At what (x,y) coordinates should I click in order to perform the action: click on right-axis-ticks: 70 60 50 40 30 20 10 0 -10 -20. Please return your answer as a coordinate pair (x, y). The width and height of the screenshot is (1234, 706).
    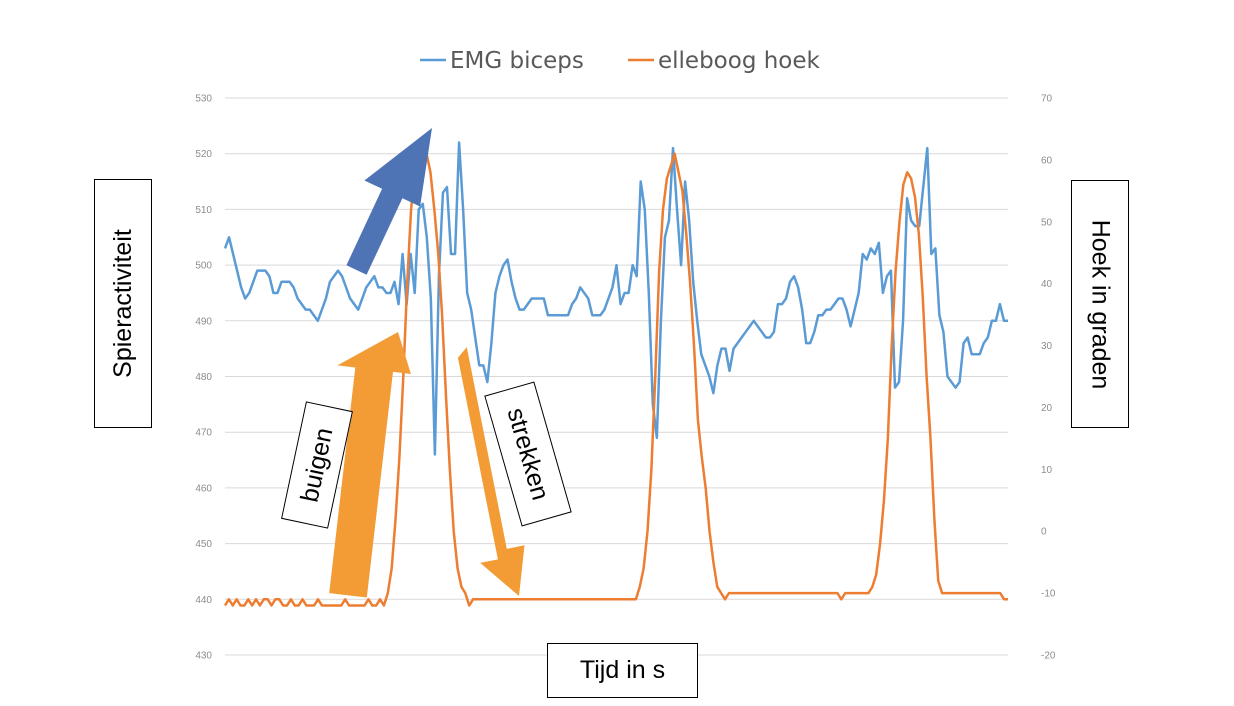
    Looking at the image, I should click on (1048, 378).